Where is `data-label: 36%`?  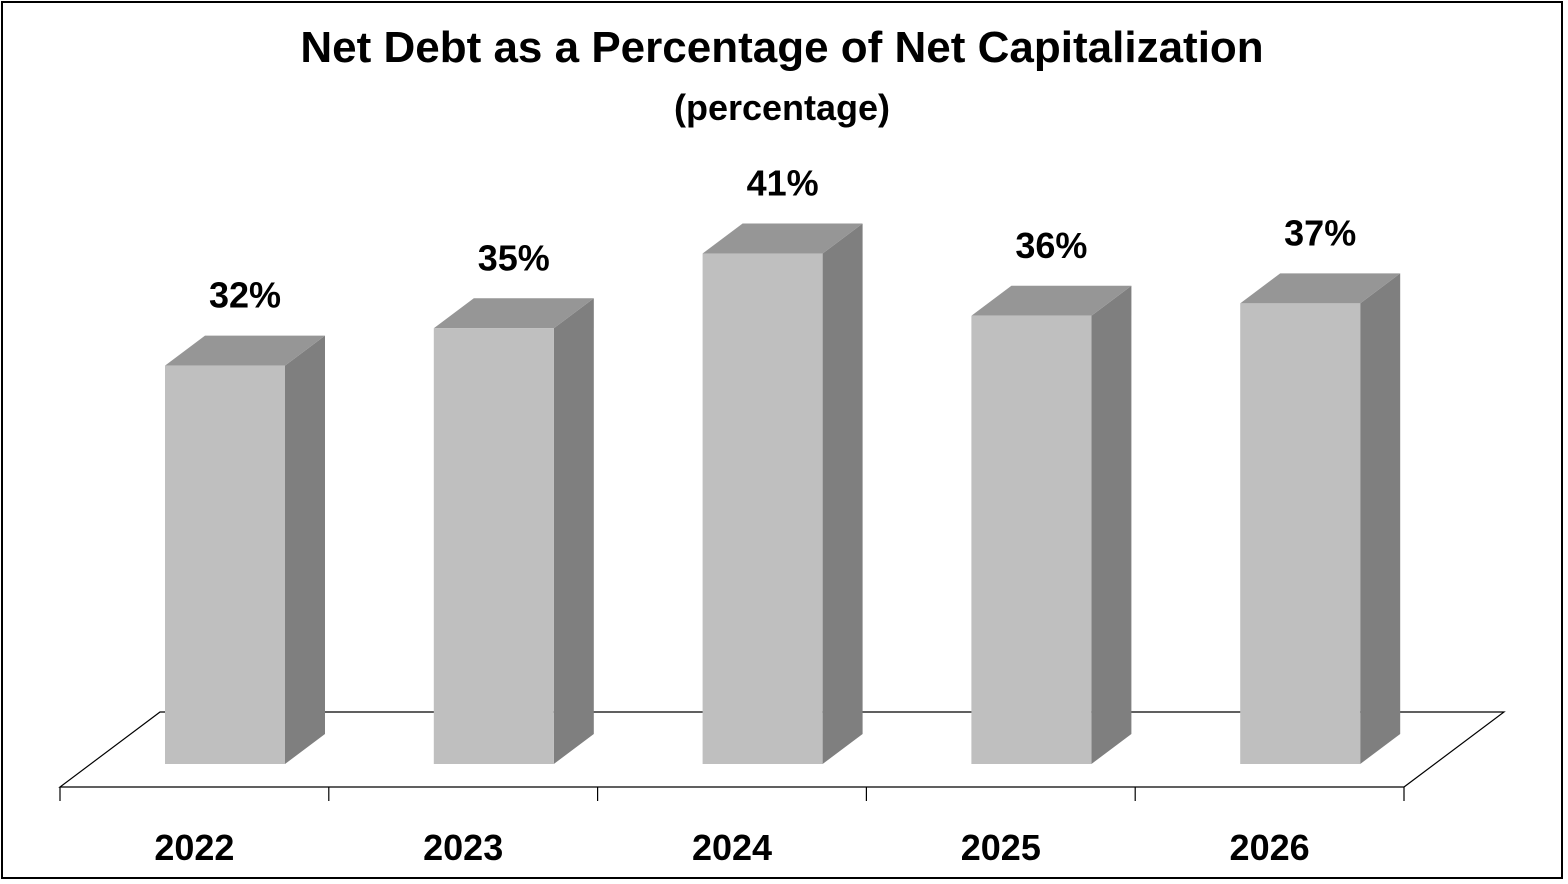 data-label: 36% is located at coordinates (1051, 245).